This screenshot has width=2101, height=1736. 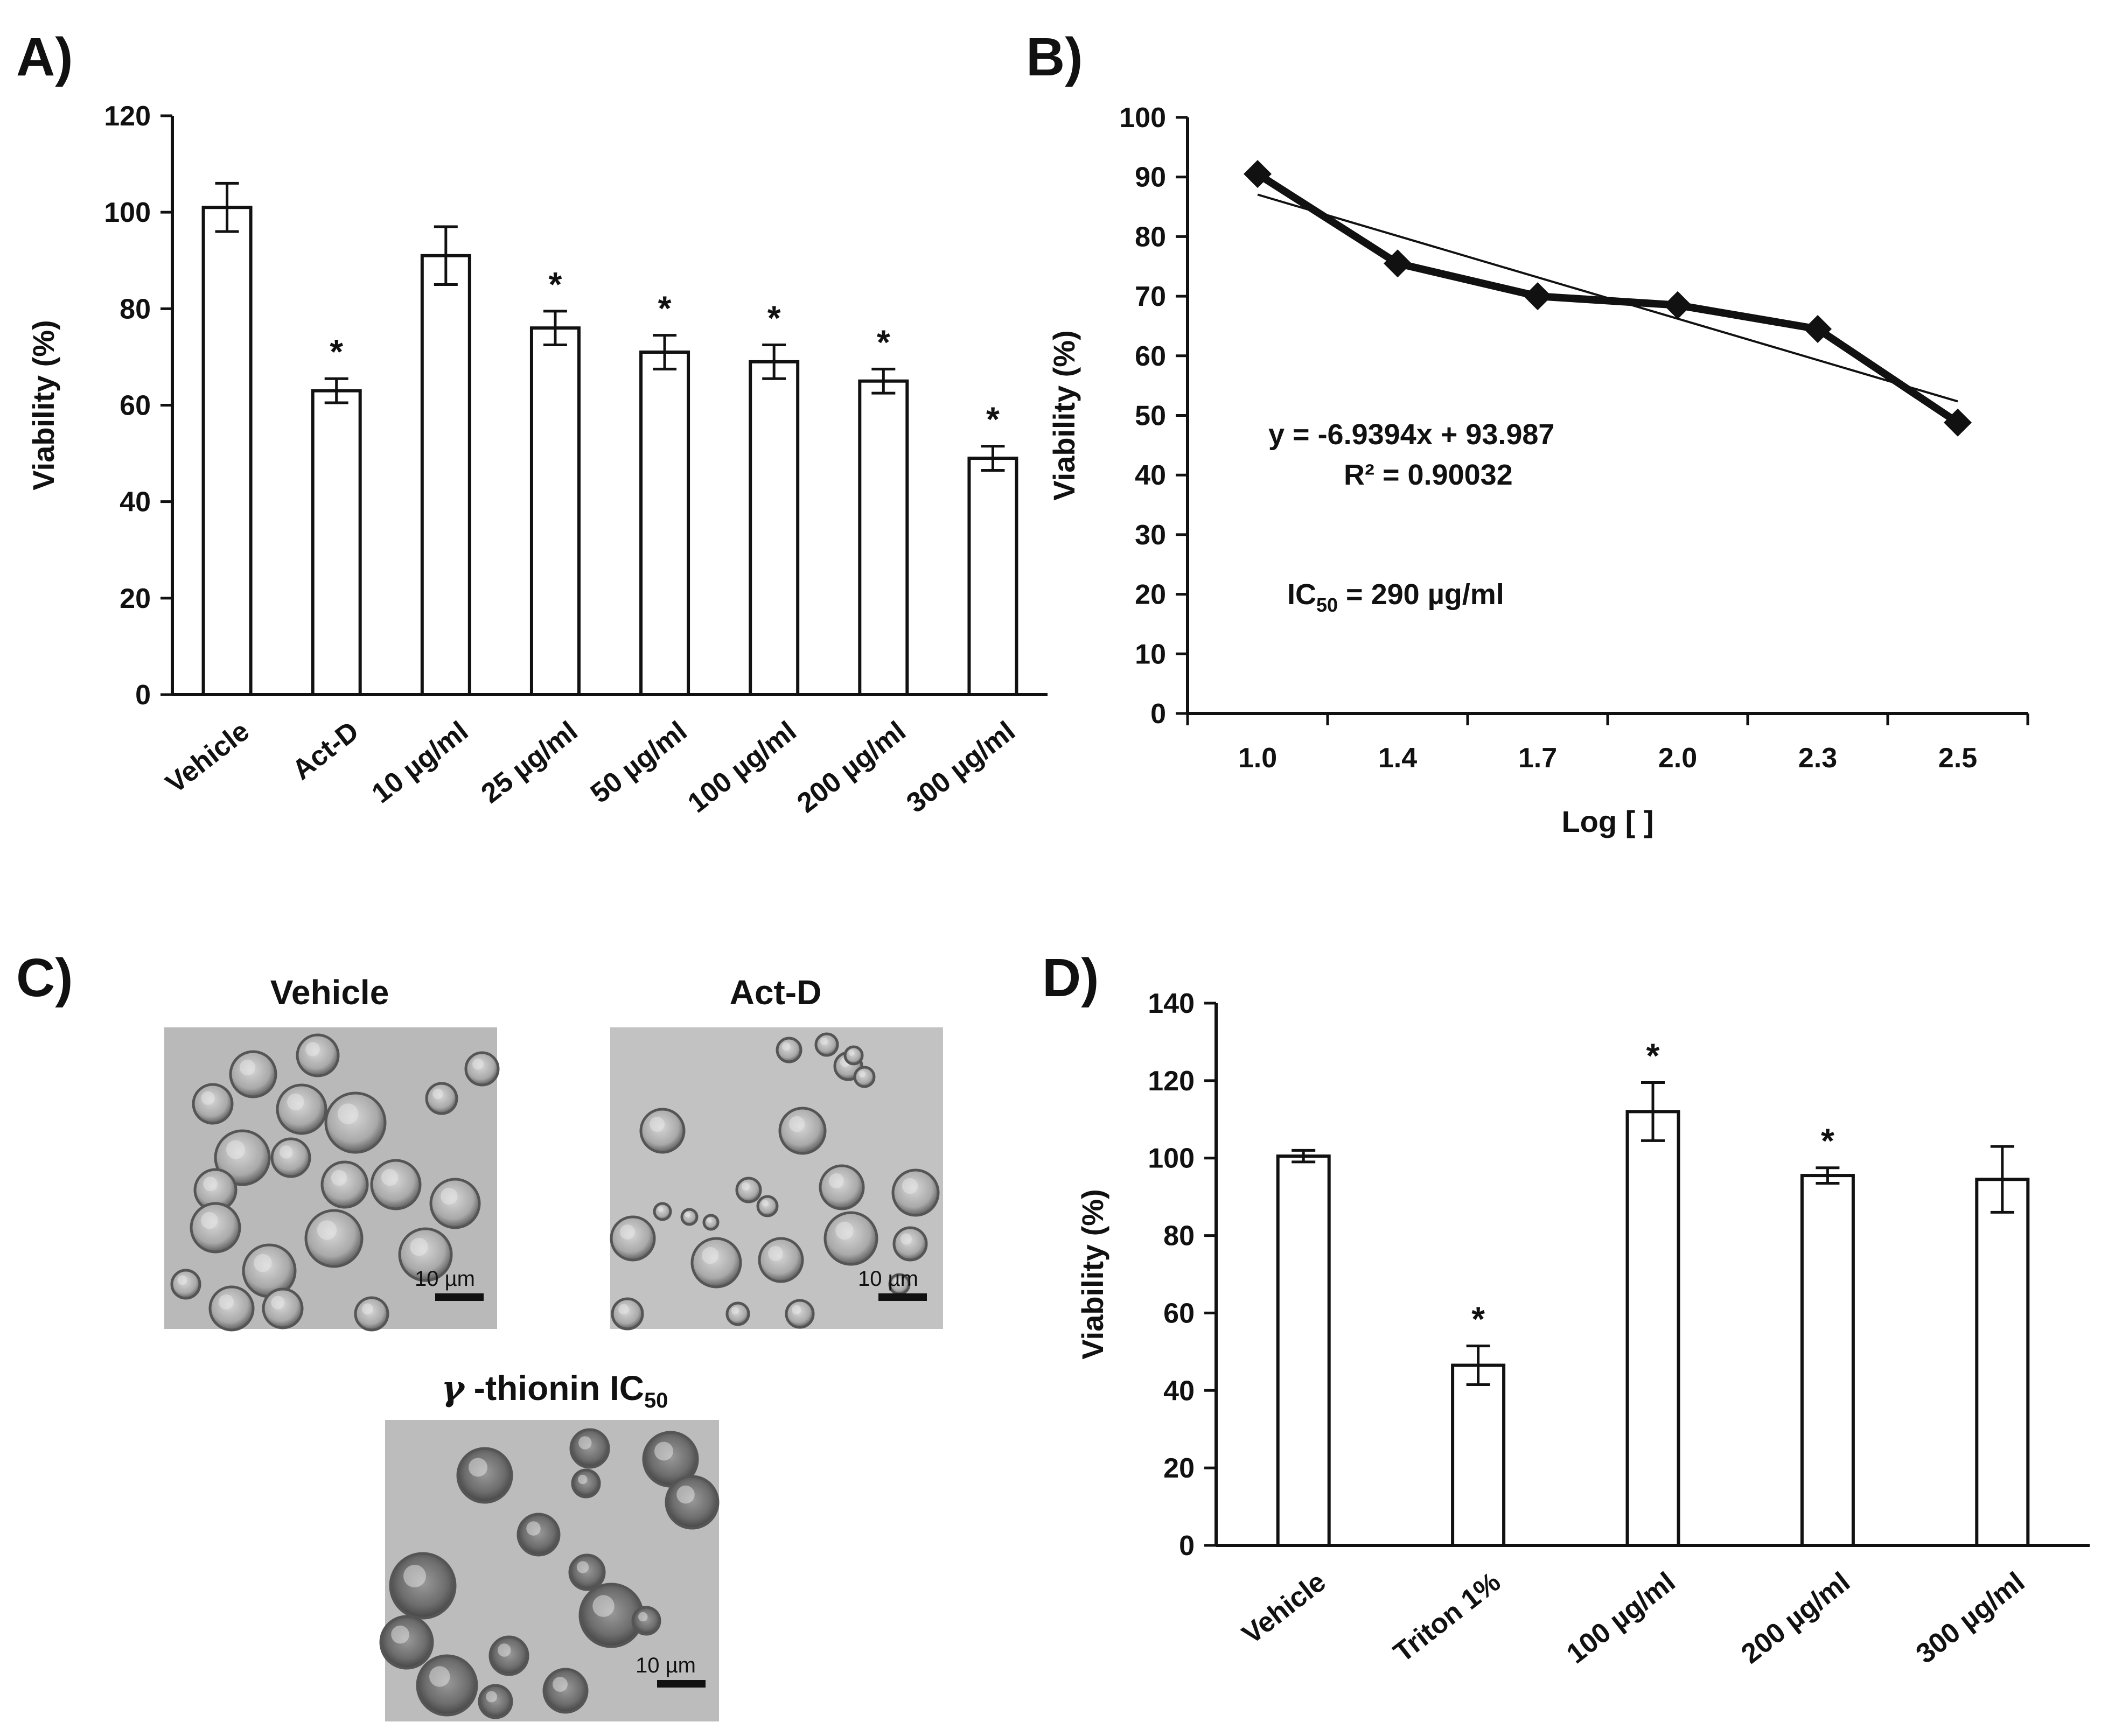 What do you see at coordinates (1411, 434) in the screenshot?
I see `trendline-equation: y = -6.9394x + 93.987` at bounding box center [1411, 434].